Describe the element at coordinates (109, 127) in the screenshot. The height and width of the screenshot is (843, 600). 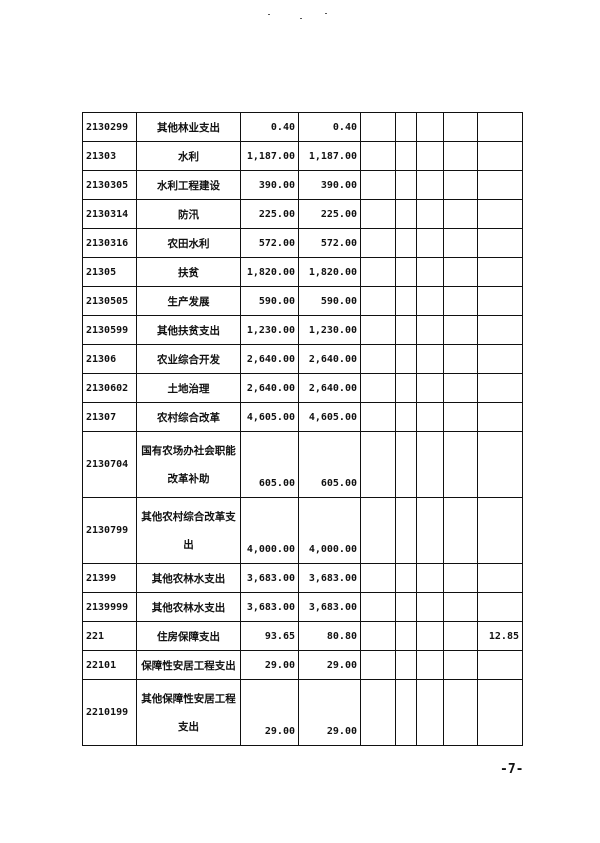
I see `code-cell: 2130299` at that location.